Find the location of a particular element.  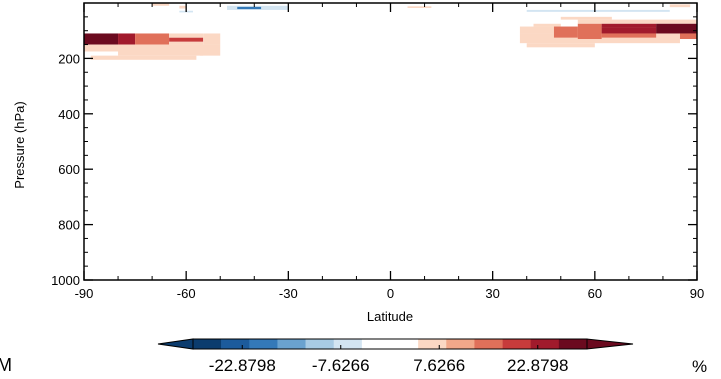

x-tick-label: 30 is located at coordinates (492, 293).